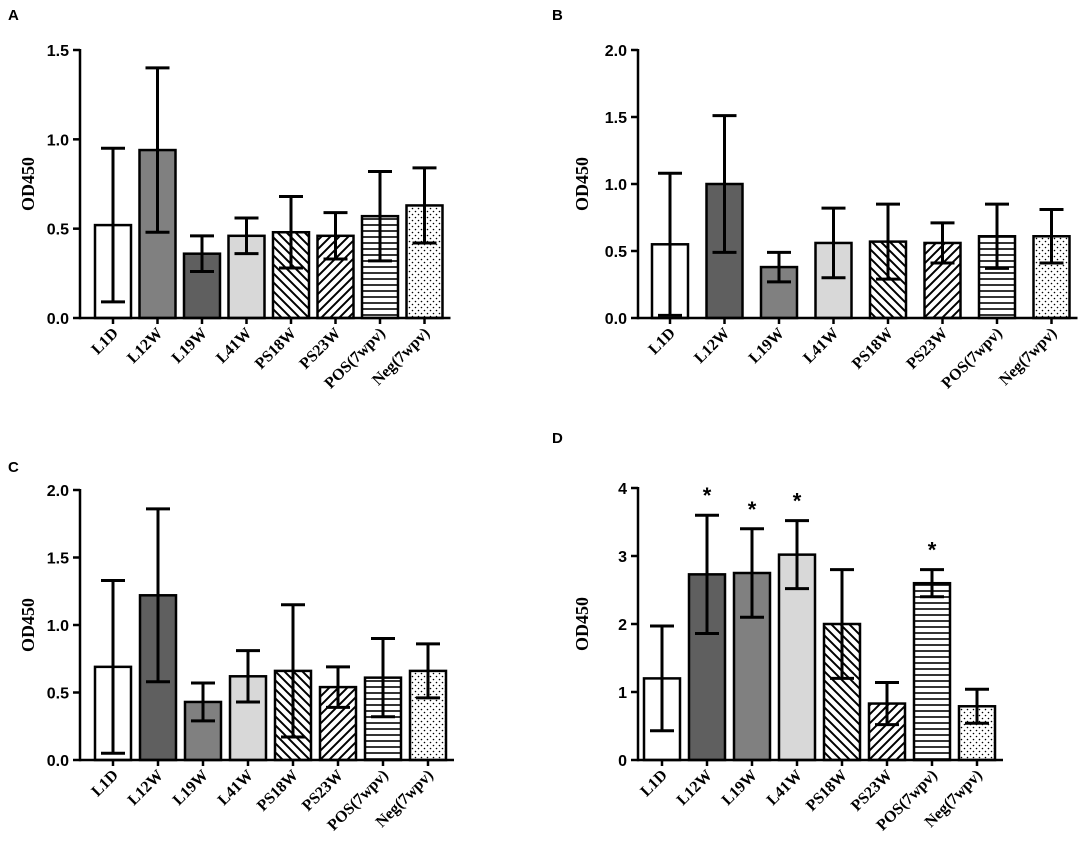  What do you see at coordinates (557, 438) in the screenshot?
I see `panel-letter: D` at bounding box center [557, 438].